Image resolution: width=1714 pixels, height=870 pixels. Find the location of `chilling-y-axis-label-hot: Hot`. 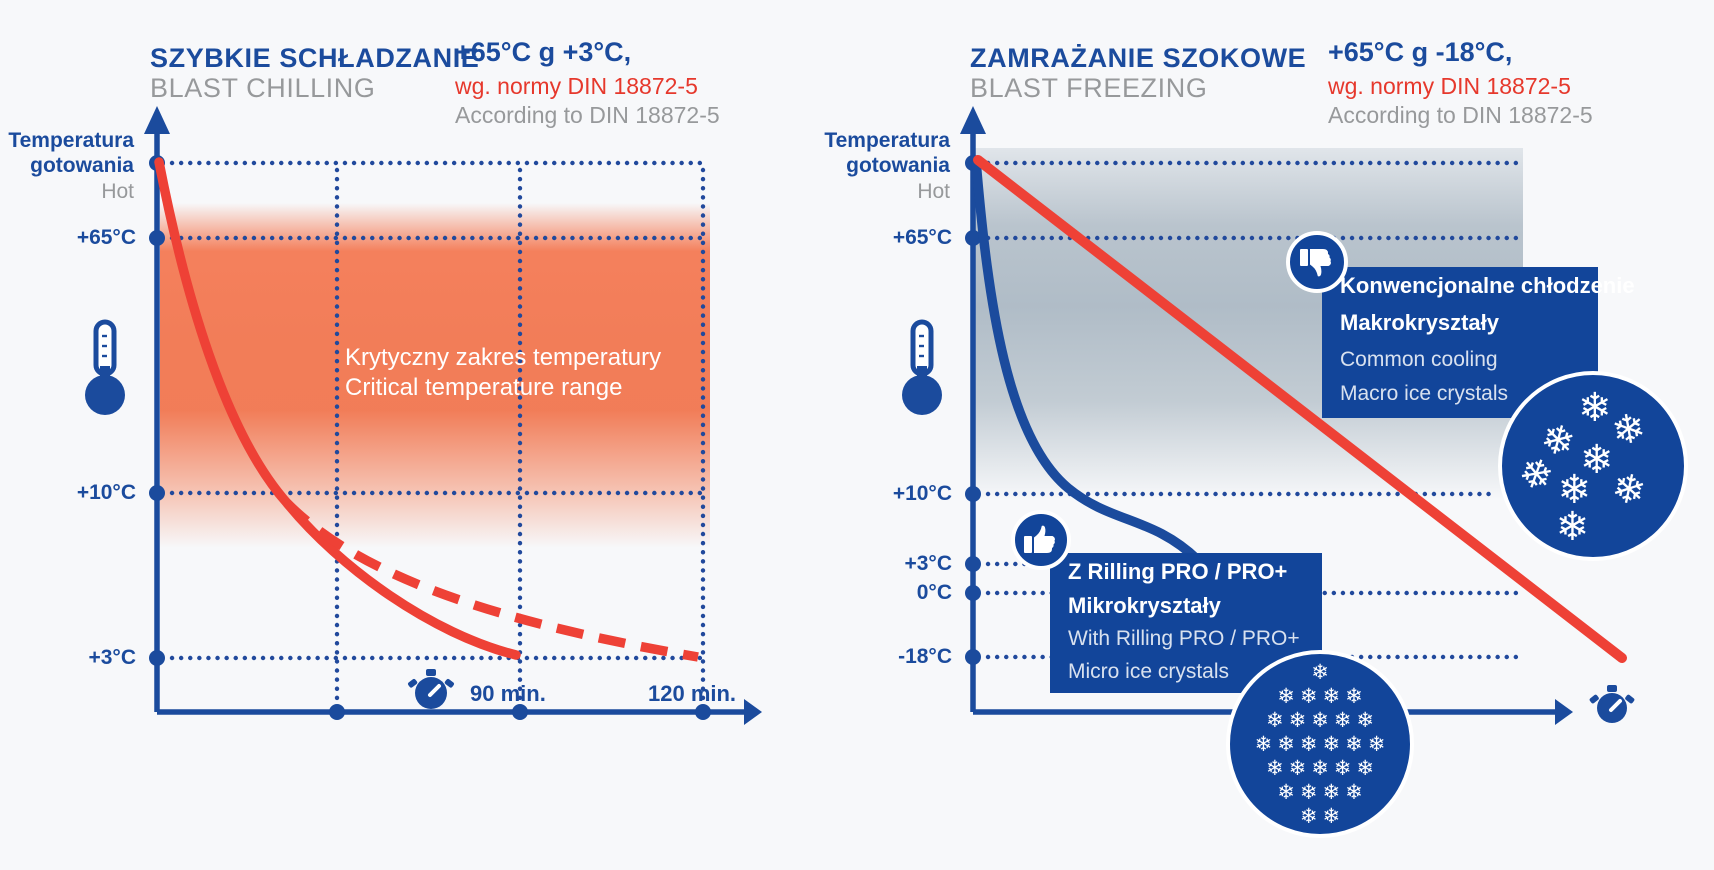

chilling-y-axis-label-hot: Hot is located at coordinates (117, 191).